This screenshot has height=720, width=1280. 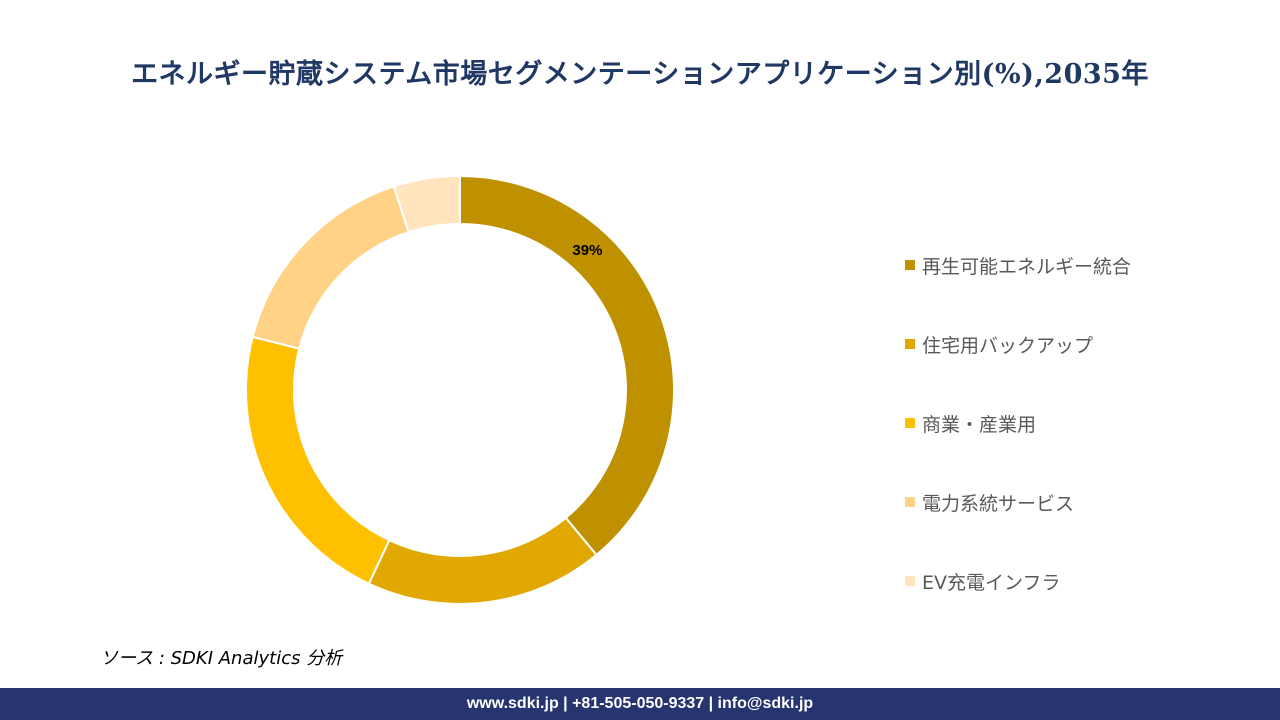 I want to click on legend-item-3: 商業・産業用, so click(x=970, y=423).